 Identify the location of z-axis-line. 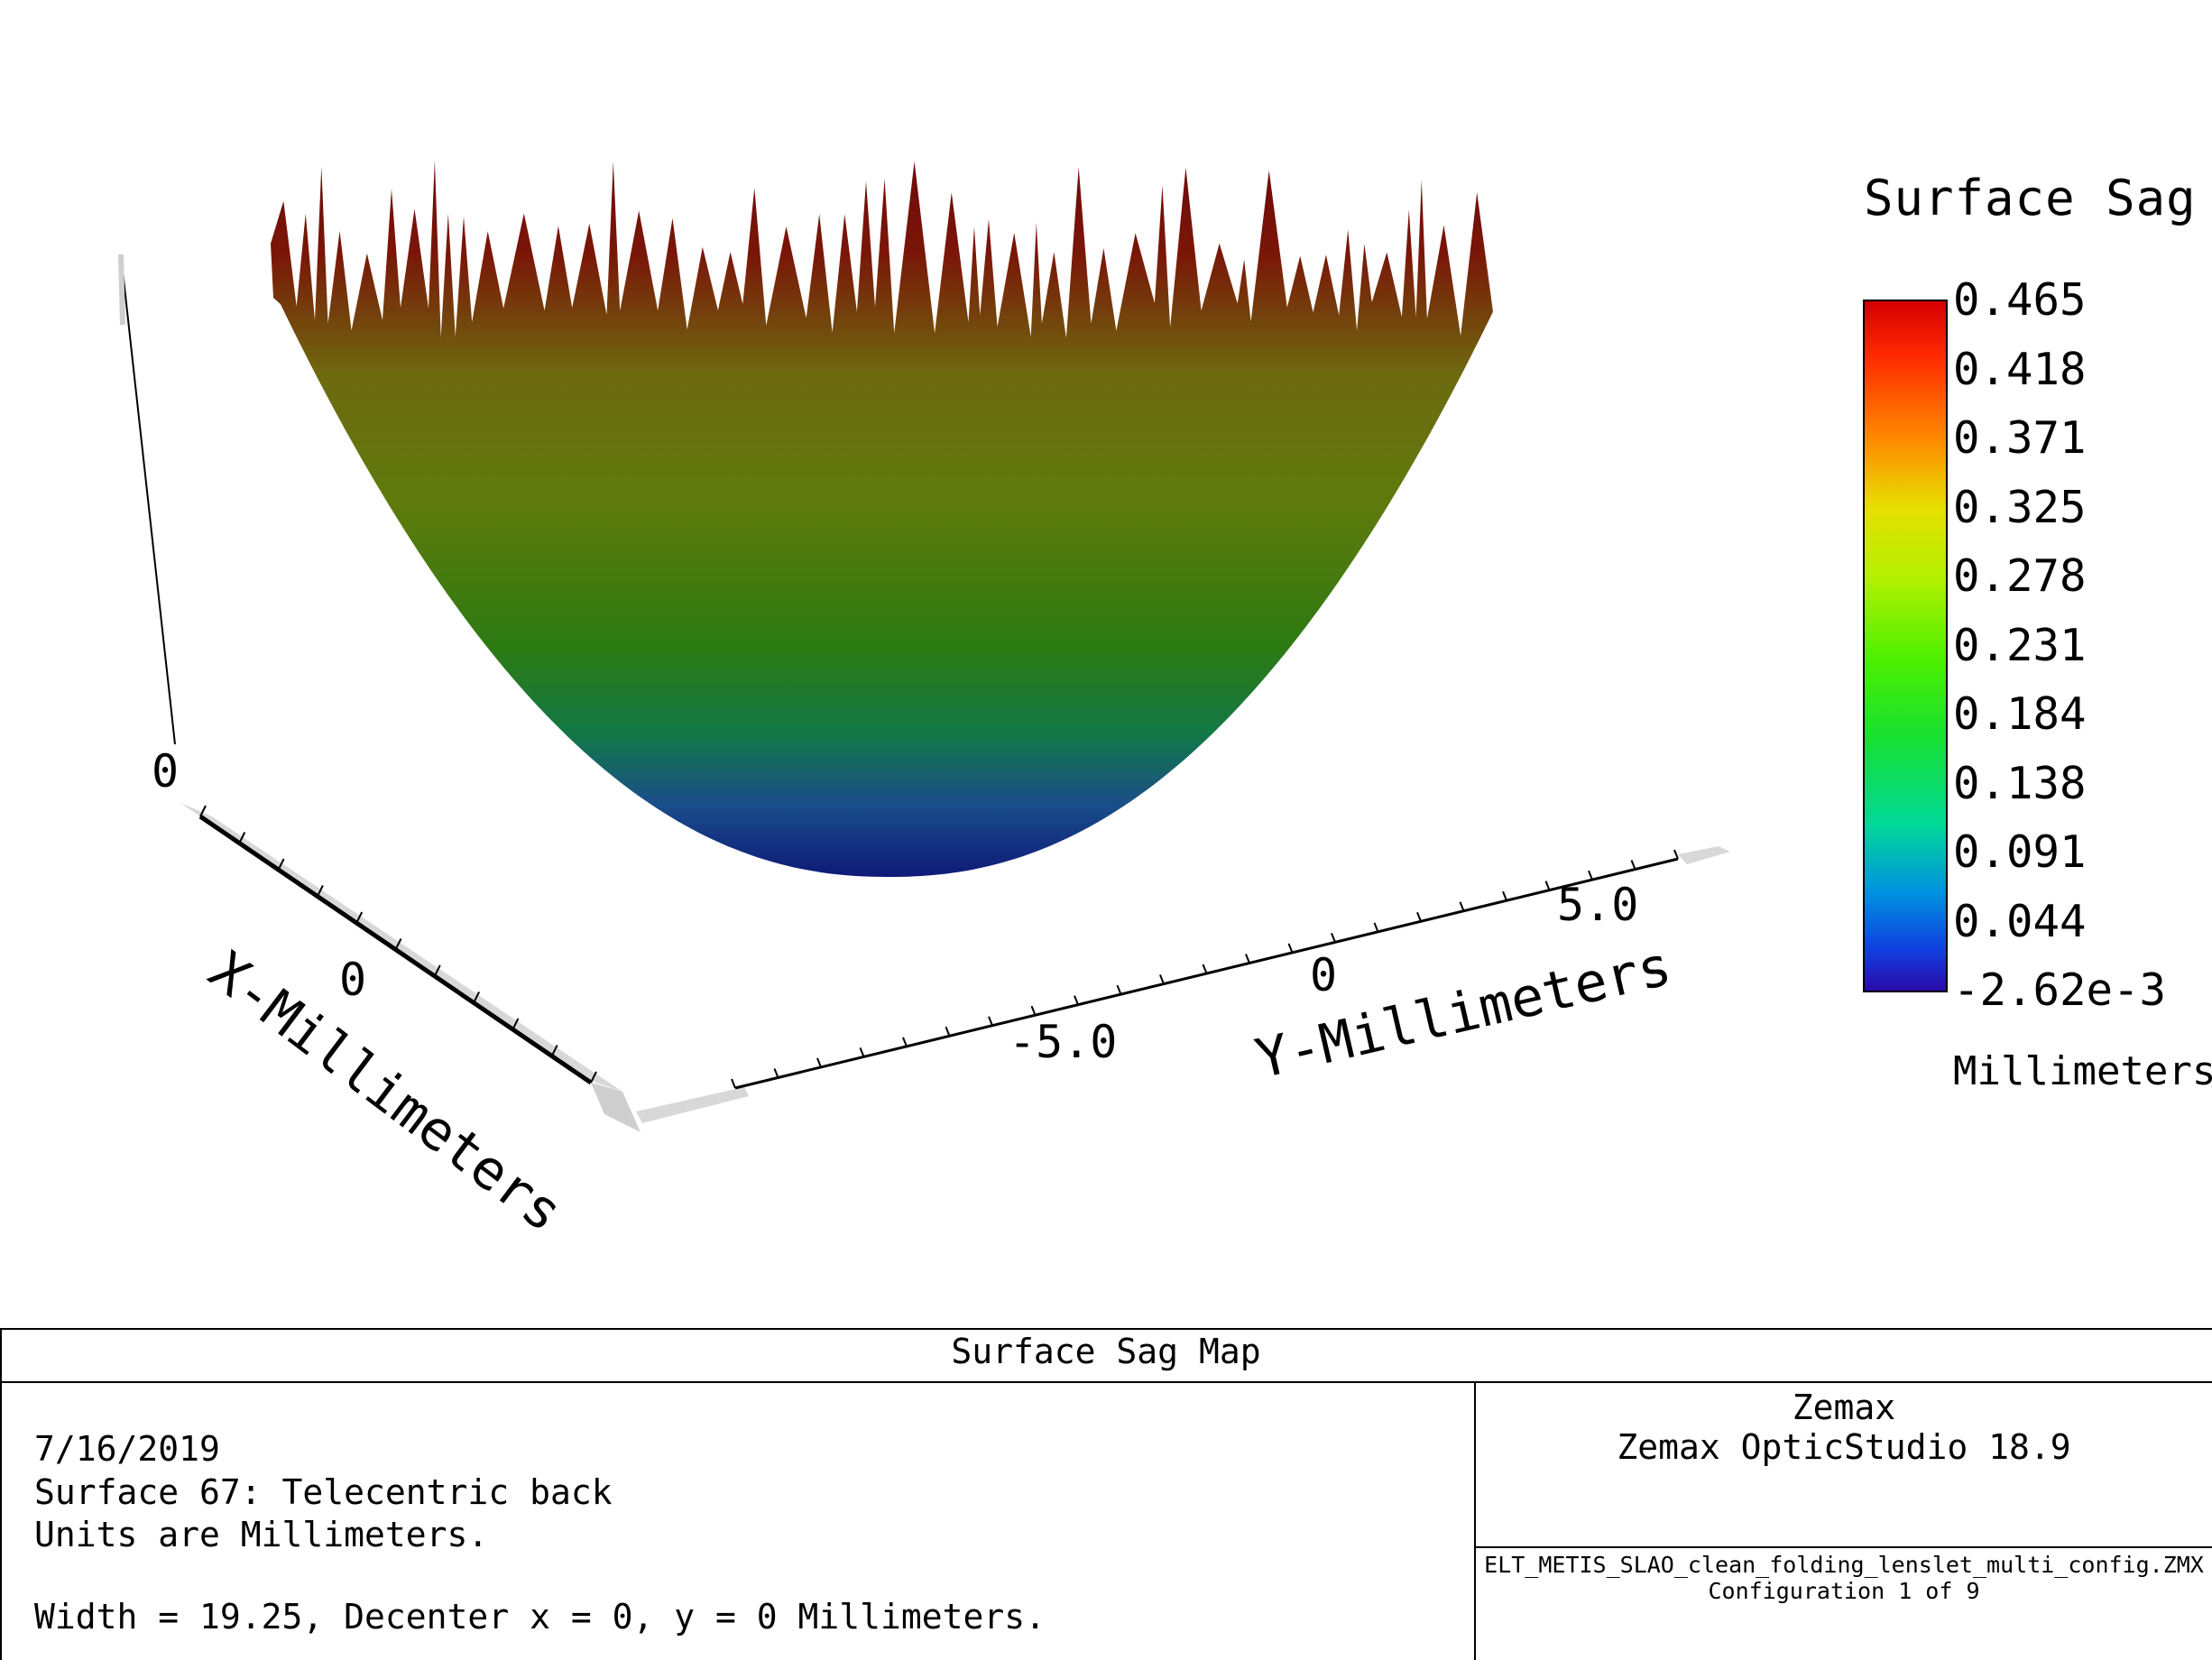
(148, 499).